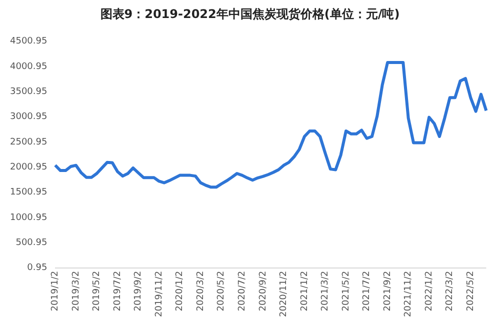 The width and height of the screenshot is (500, 320). I want to click on y-tick-label: 2500.95, so click(29, 142).